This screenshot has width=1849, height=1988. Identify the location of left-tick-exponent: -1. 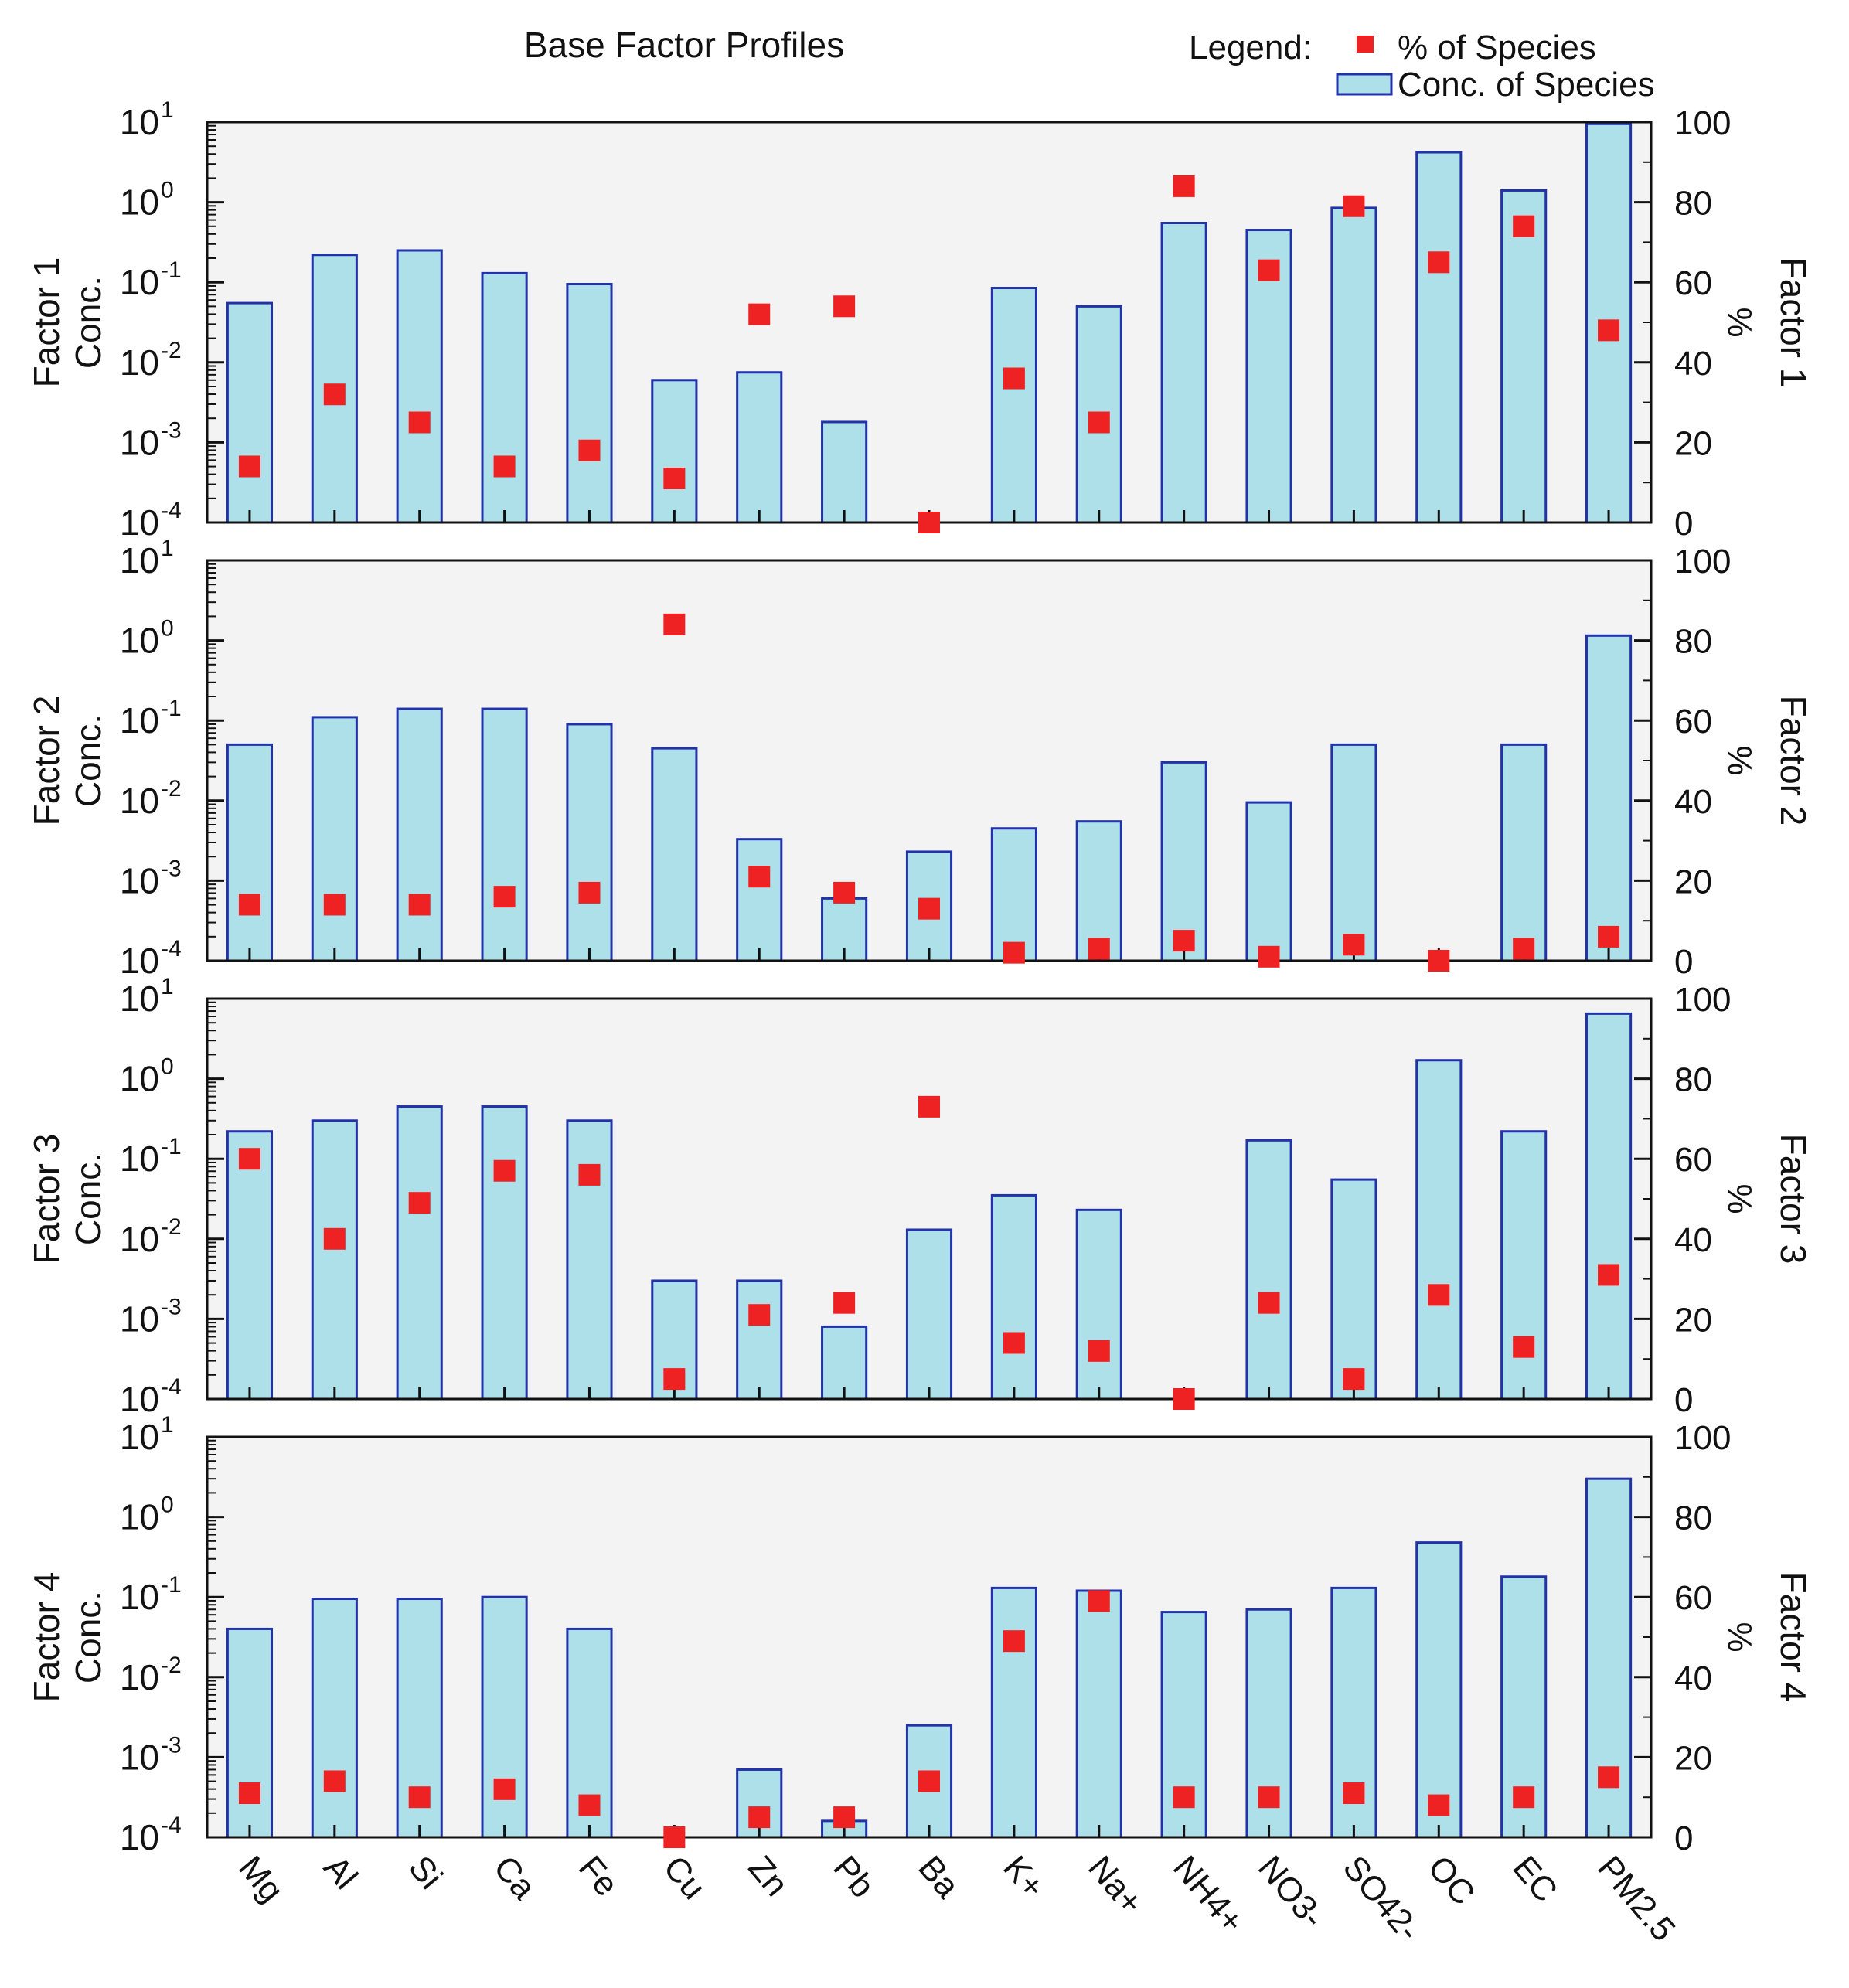
(171, 1146).